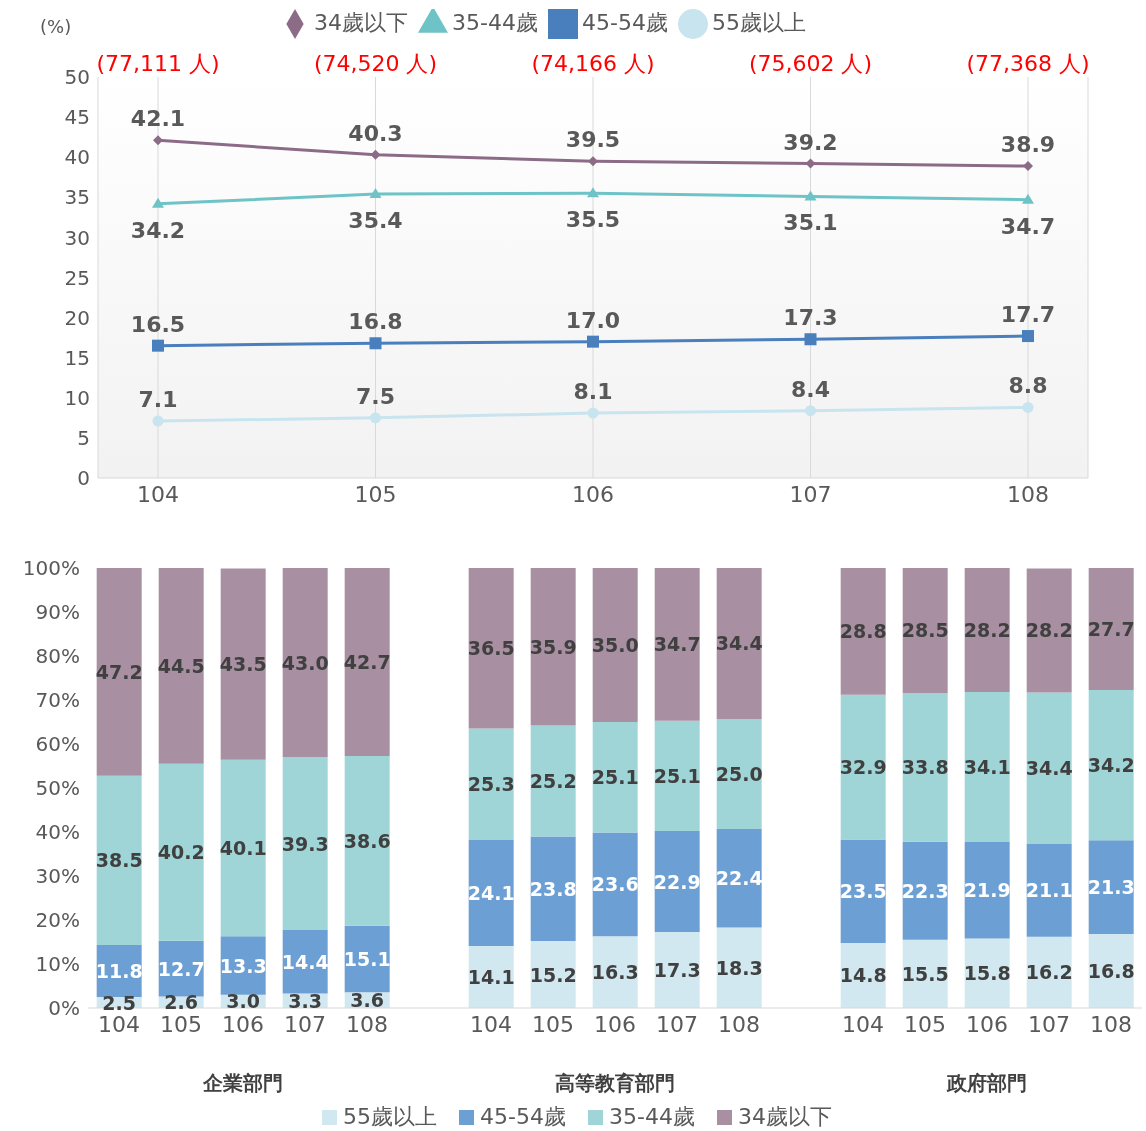  What do you see at coordinates (119, 860) in the screenshot?
I see `data-label: 38.5` at bounding box center [119, 860].